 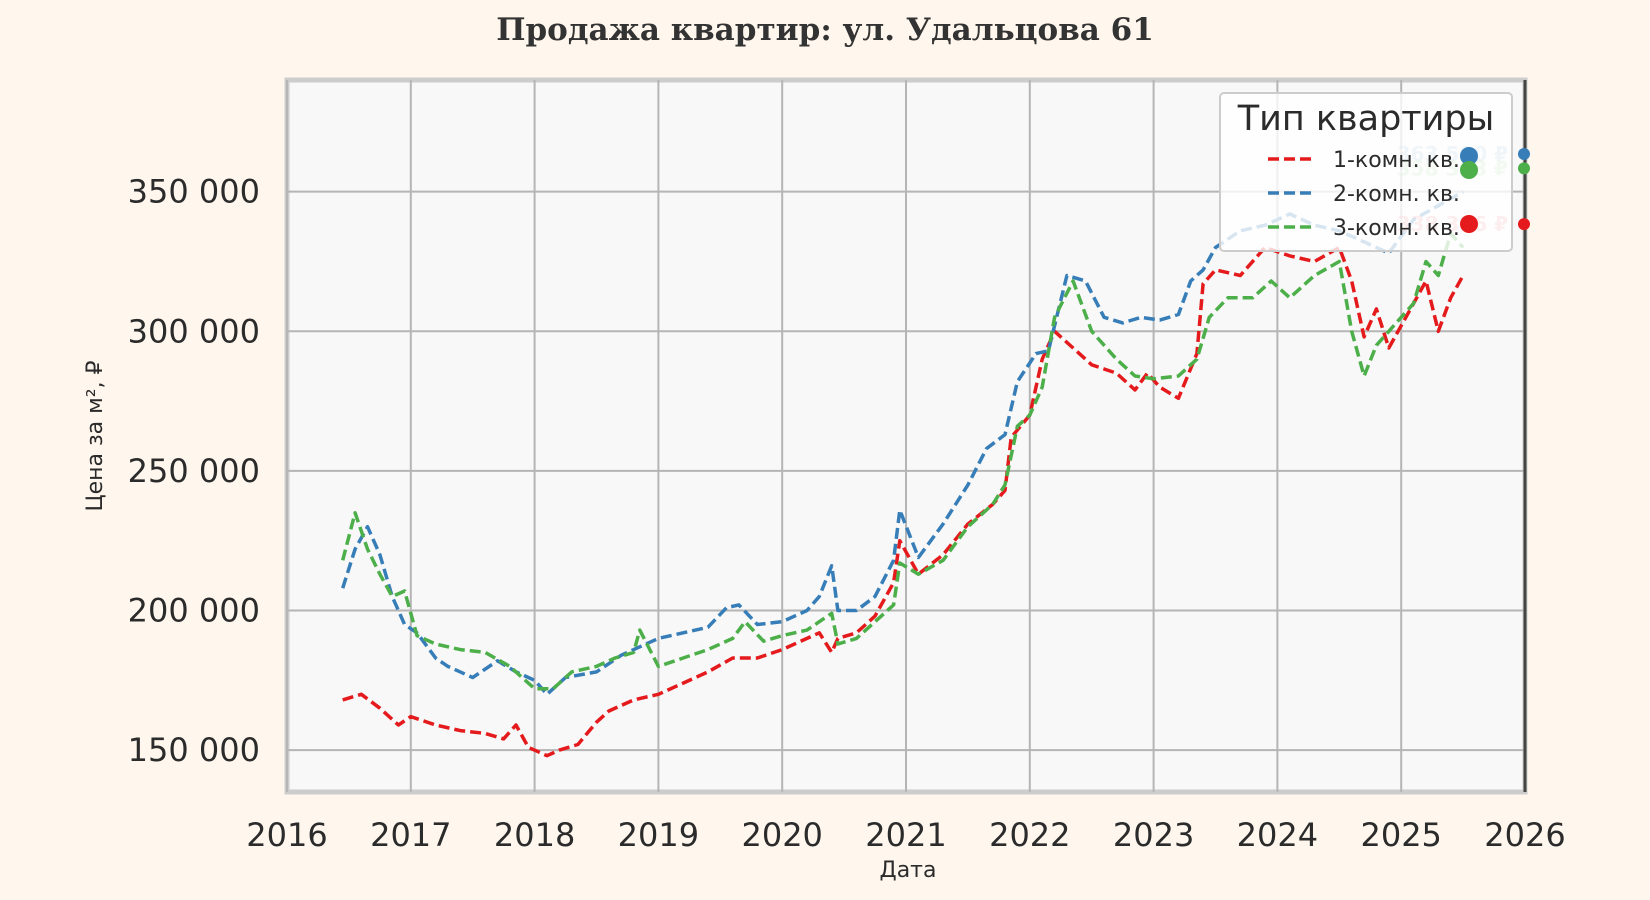 I want to click on x-tick-label: 2023, so click(x=1153, y=835).